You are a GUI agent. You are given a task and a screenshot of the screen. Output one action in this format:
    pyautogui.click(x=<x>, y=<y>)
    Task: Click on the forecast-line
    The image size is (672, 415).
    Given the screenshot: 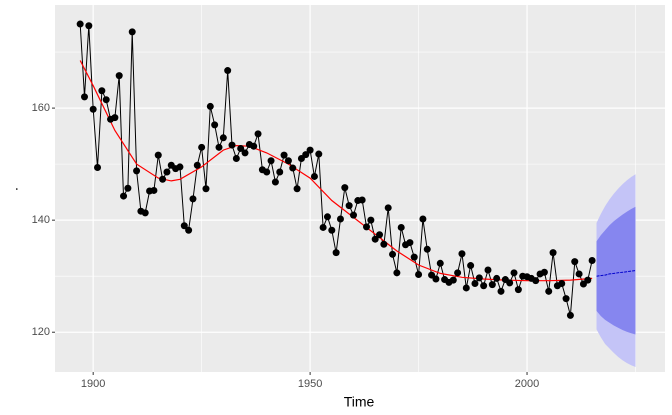 What is the action you would take?
    pyautogui.click(x=616, y=273)
    